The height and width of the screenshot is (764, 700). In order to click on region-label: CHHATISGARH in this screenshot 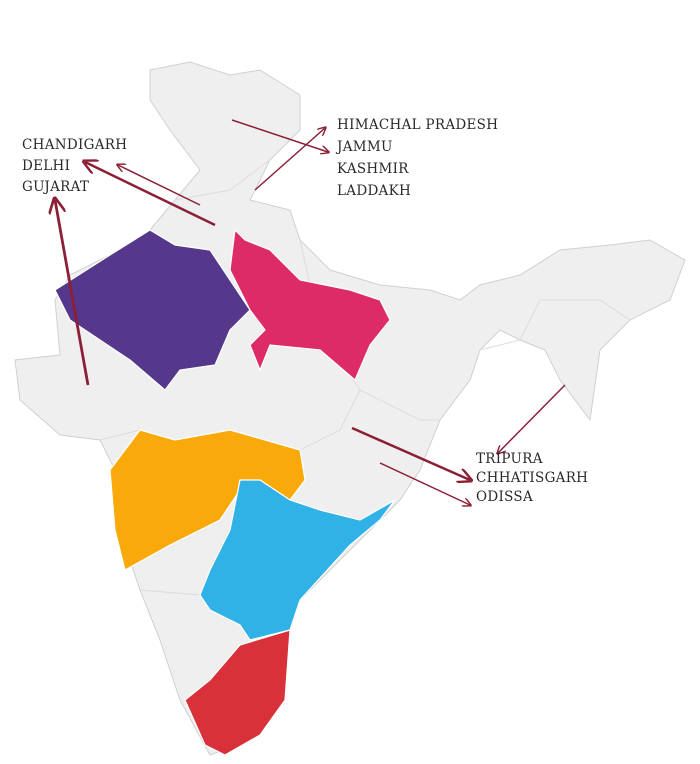, I will do `click(532, 478)`.